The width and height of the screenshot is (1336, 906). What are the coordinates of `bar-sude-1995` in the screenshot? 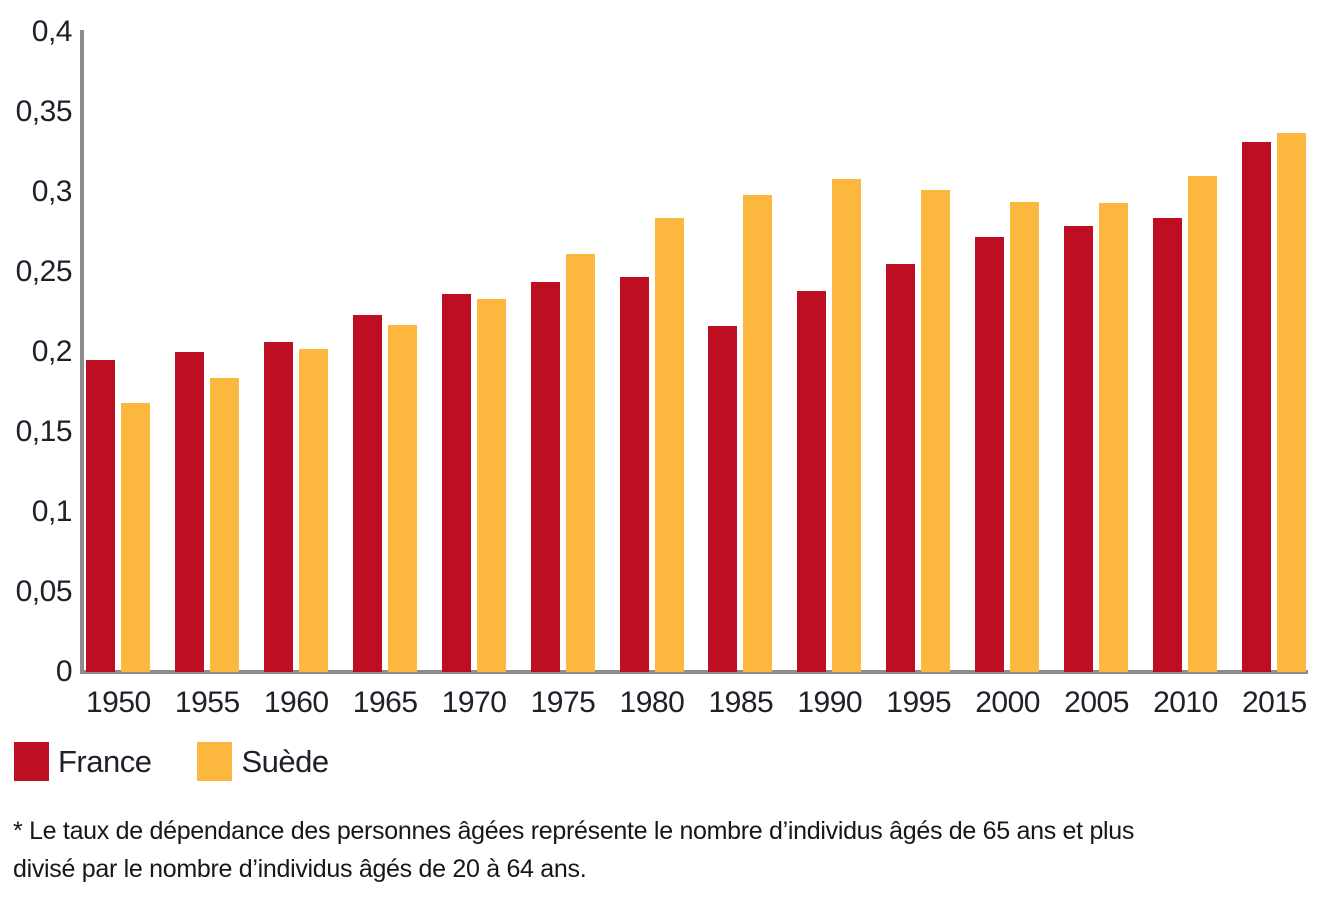 It's located at (936, 431).